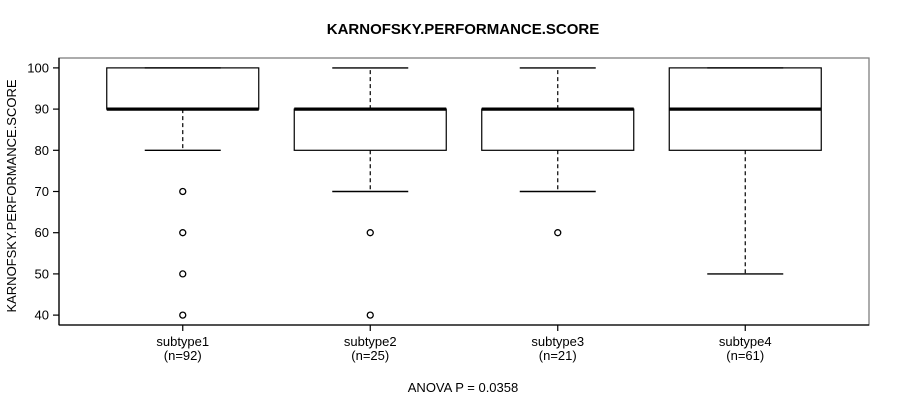  Describe the element at coordinates (370, 355) in the screenshot. I see `group-sublabel: (n=25)` at that location.